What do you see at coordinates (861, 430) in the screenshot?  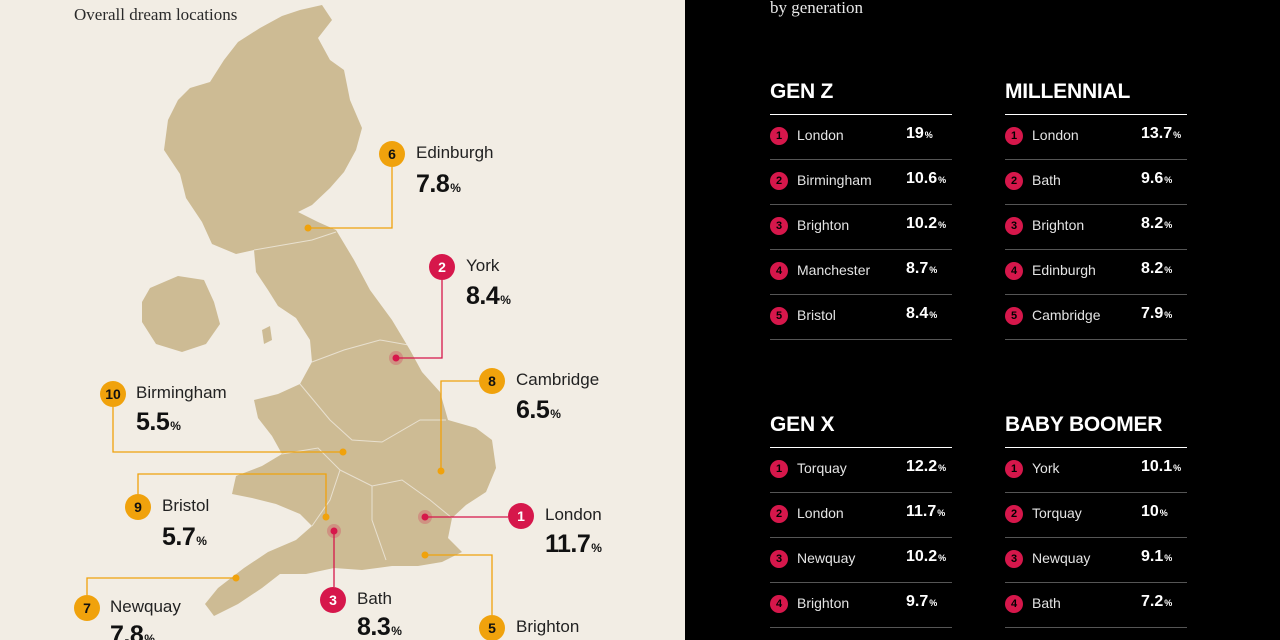 I see `generation-heading: GEN X` at bounding box center [861, 430].